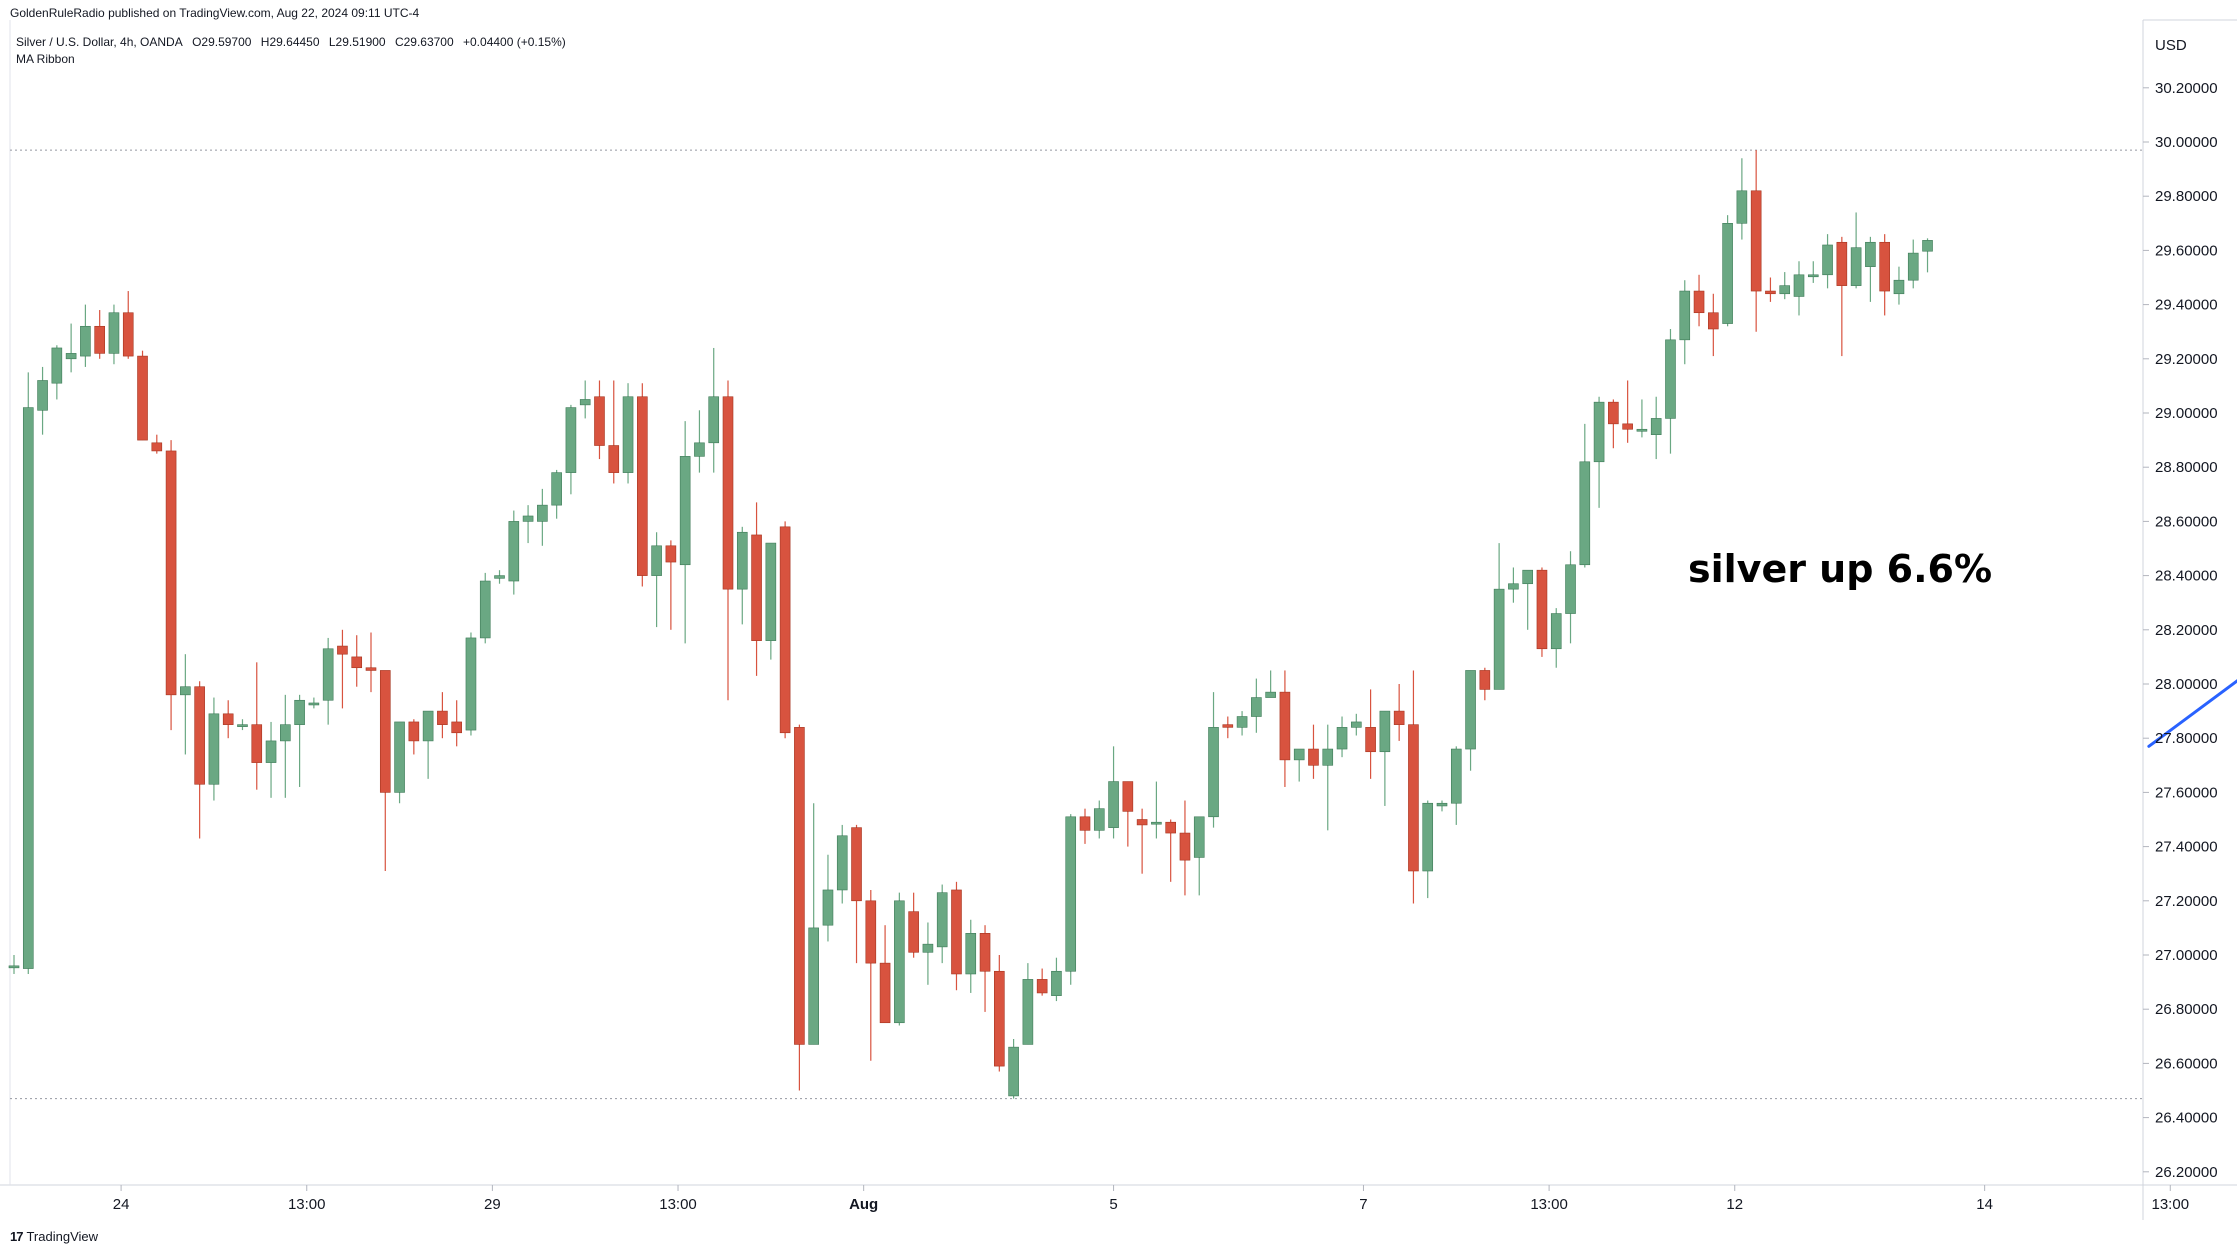 The width and height of the screenshot is (2237, 1256). I want to click on y-tick-label: 27.60000, so click(2186, 792).